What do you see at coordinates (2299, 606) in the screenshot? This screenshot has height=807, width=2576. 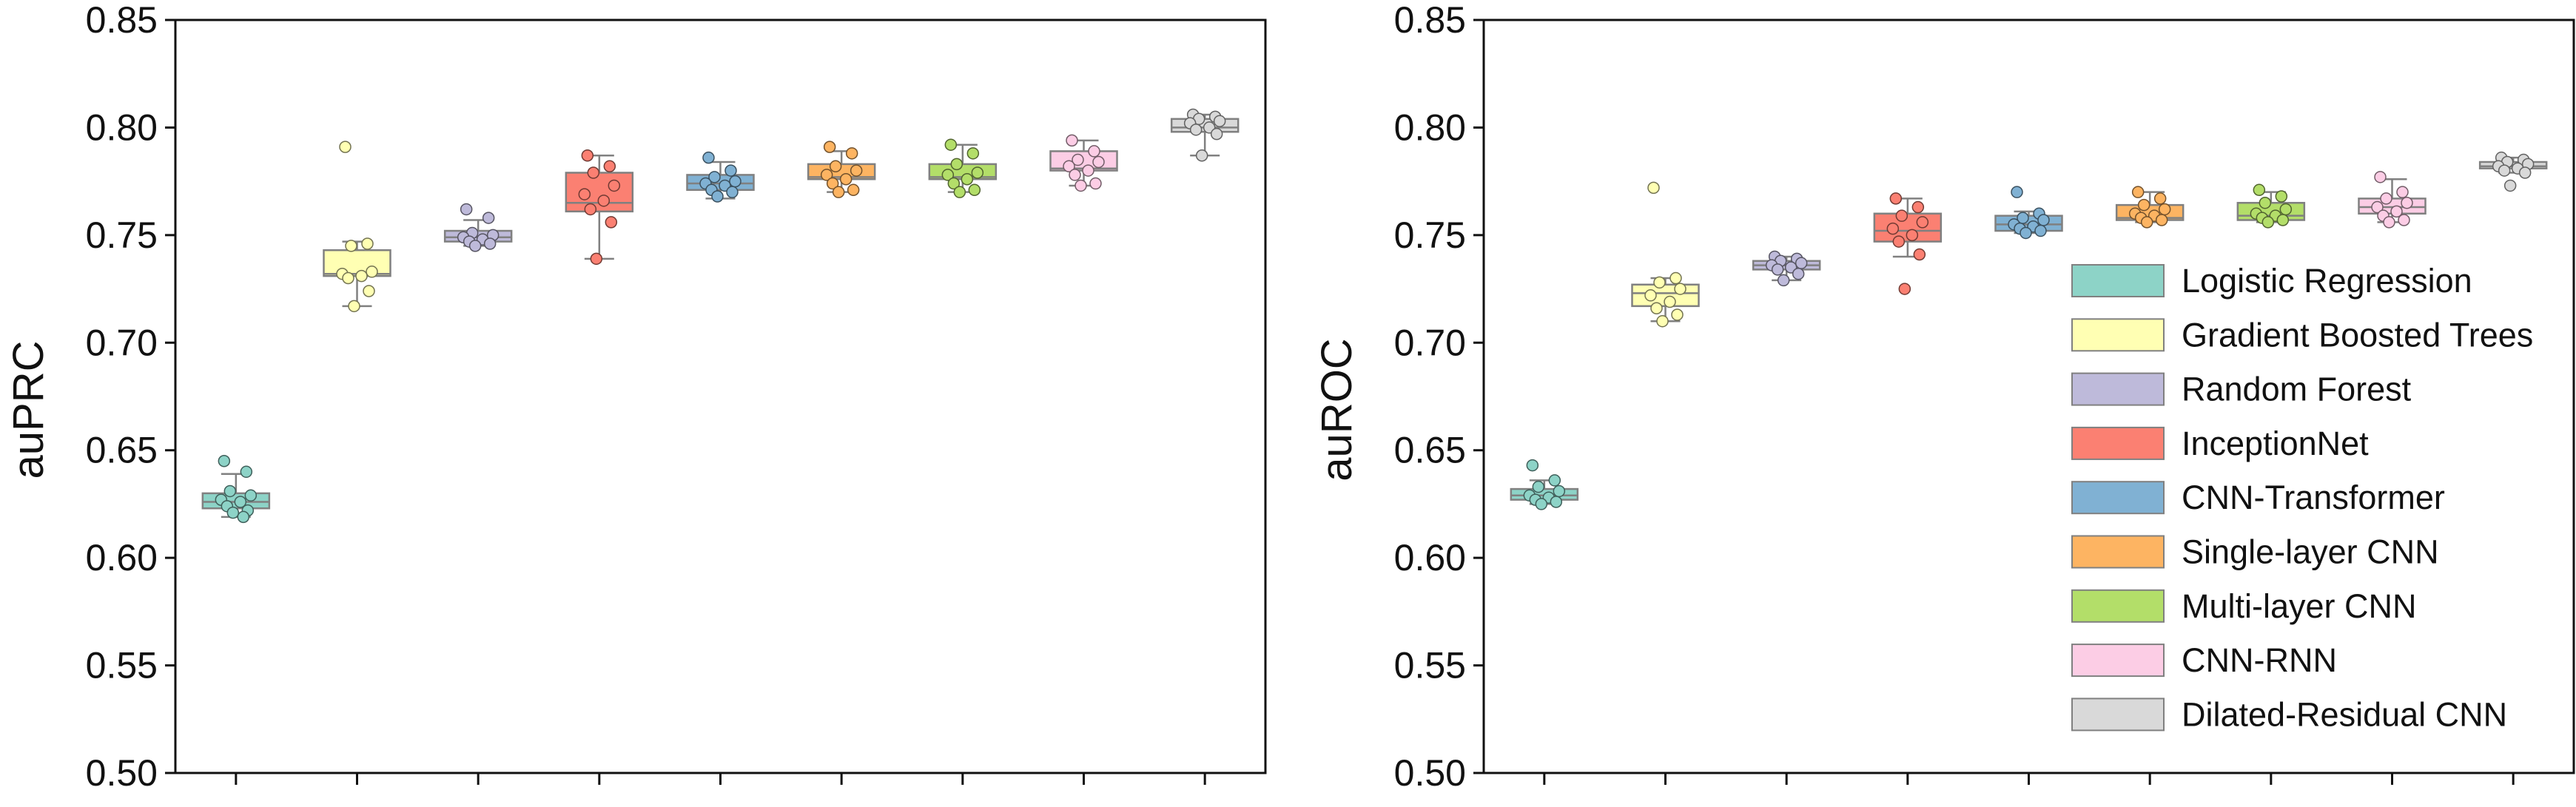 I see `legend-label-multi-layer-cnn: Multi-layer CNN` at bounding box center [2299, 606].